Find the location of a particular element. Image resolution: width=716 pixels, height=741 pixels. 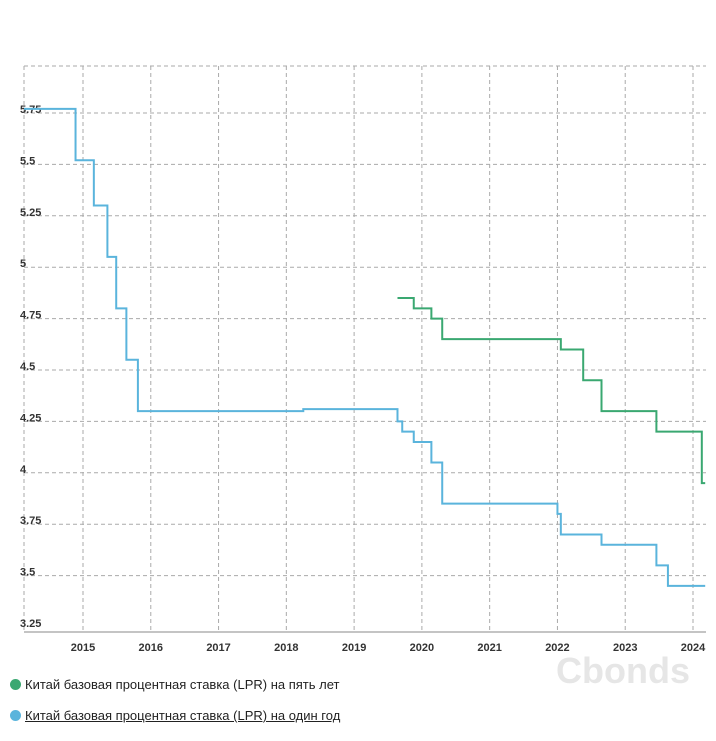

y-tick-label: 5 is located at coordinates (23, 264).